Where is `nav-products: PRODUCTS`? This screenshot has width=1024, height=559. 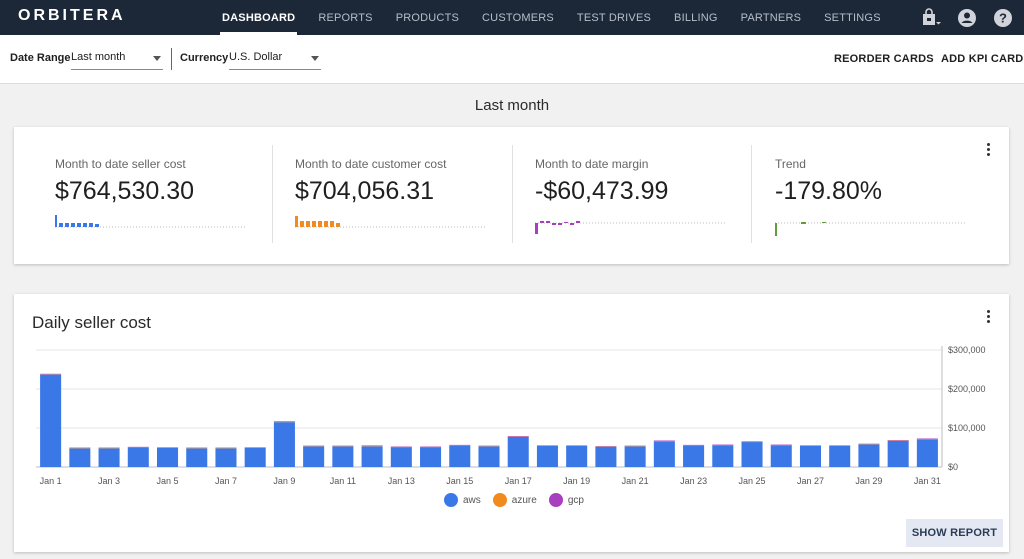 nav-products: PRODUCTS is located at coordinates (427, 17).